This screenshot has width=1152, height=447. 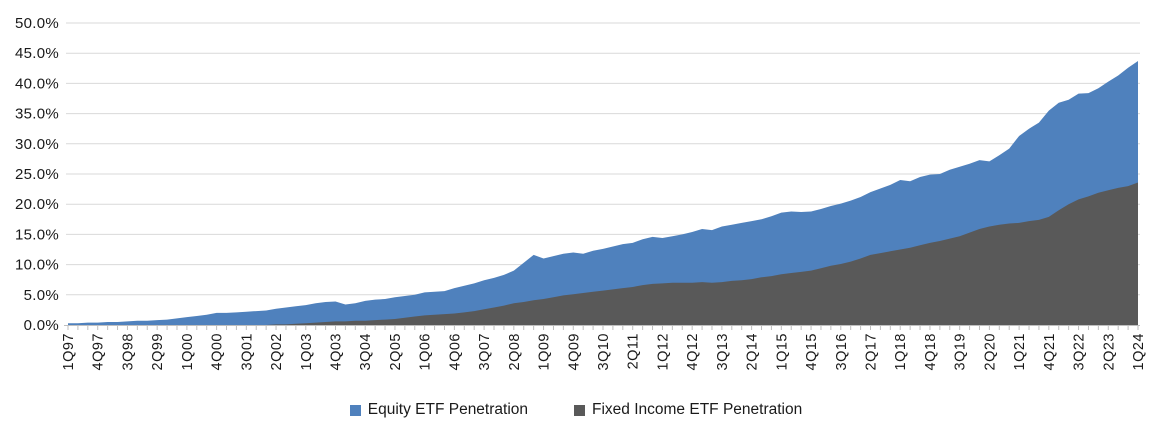 What do you see at coordinates (247, 351) in the screenshot?
I see `x-axis-label: 3Q01` at bounding box center [247, 351].